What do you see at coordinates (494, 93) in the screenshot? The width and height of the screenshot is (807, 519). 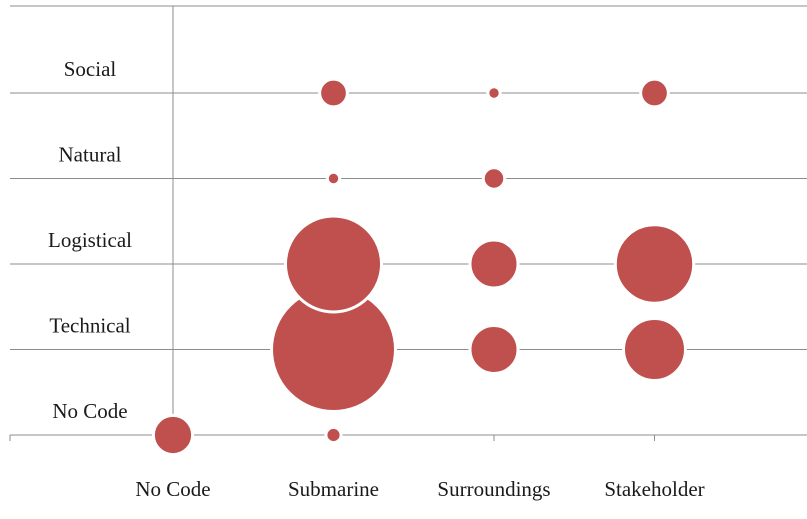 I see `bubble-surroundings-social` at bounding box center [494, 93].